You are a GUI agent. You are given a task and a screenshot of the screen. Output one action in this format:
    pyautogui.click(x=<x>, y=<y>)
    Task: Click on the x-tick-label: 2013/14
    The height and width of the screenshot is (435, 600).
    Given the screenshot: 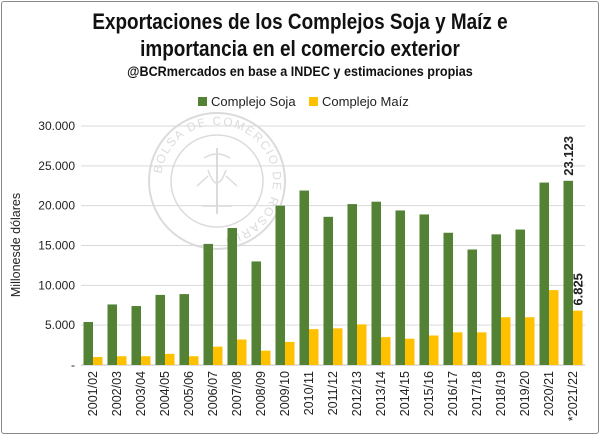 What is the action you would take?
    pyautogui.click(x=381, y=393)
    